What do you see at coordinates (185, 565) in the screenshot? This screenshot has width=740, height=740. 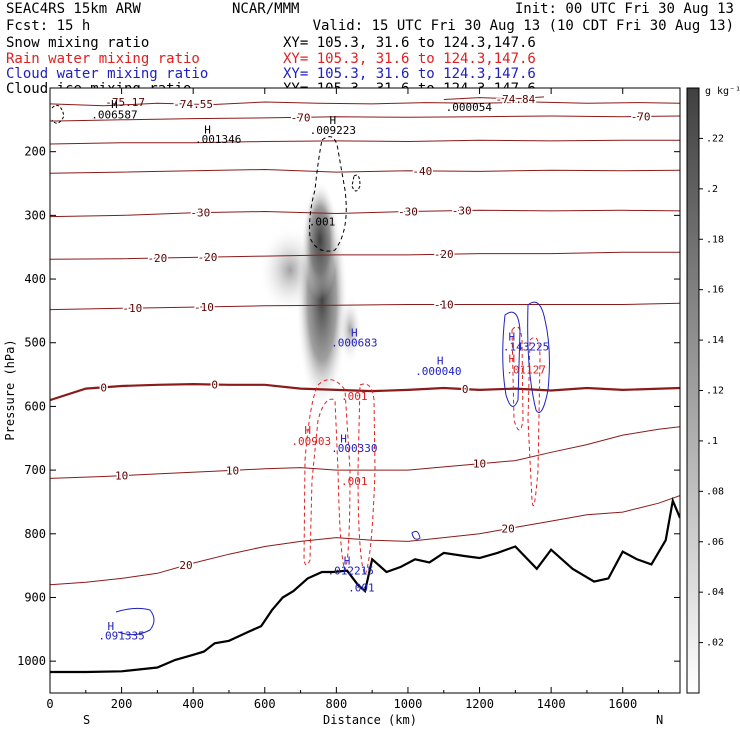 I see `contour-label: 20` at bounding box center [185, 565].